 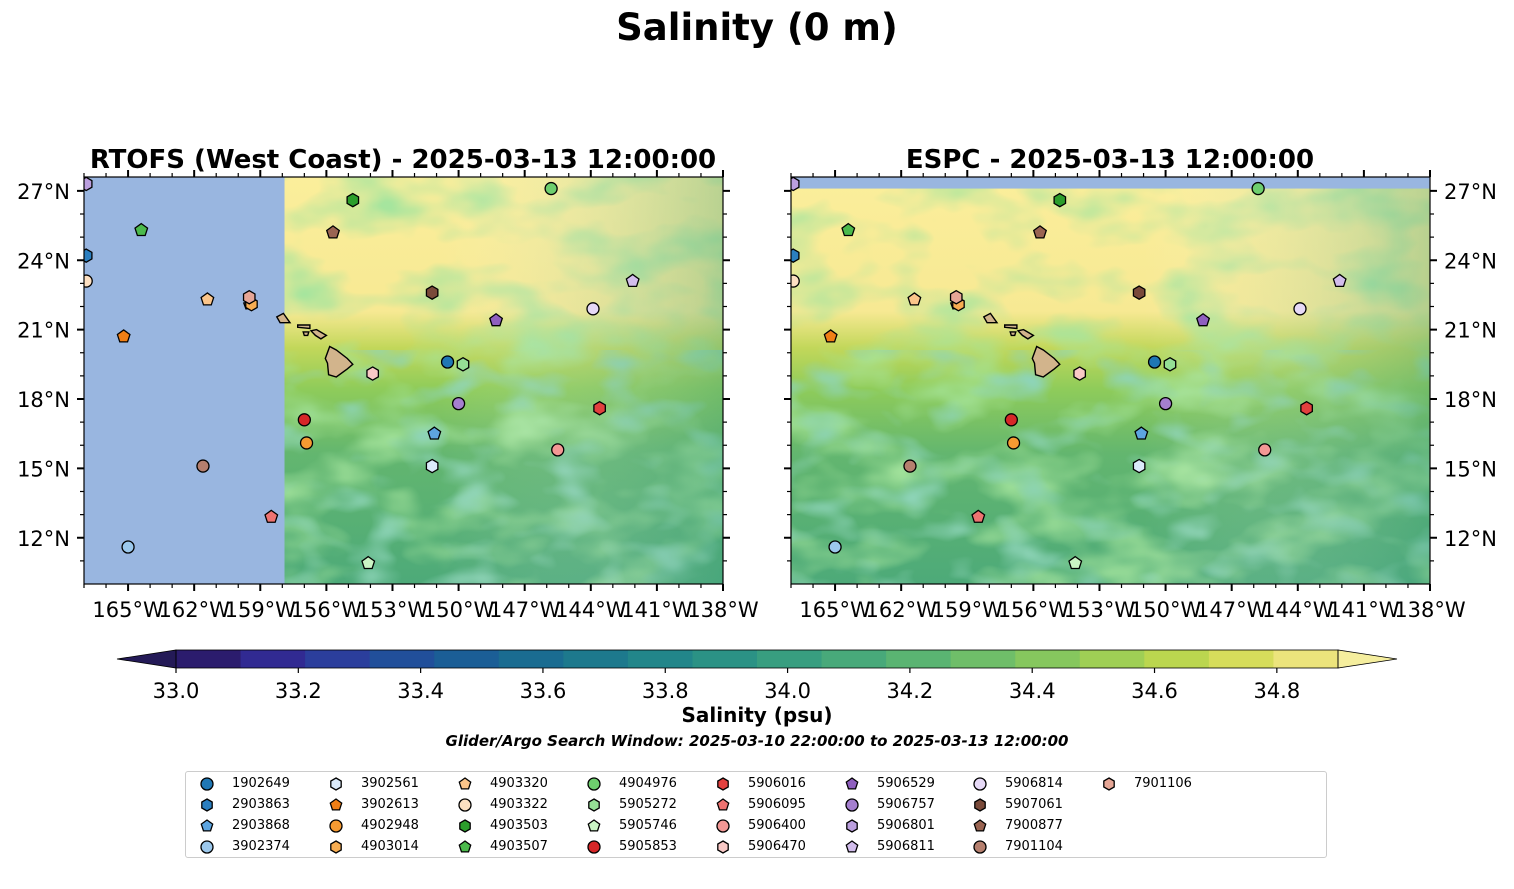 I want to click on salinity-colorbar: 33.0 33.2 33.4 33.6 33.8 34.0 34.2 34.4 34.6 34.8, so click(x=757, y=676).